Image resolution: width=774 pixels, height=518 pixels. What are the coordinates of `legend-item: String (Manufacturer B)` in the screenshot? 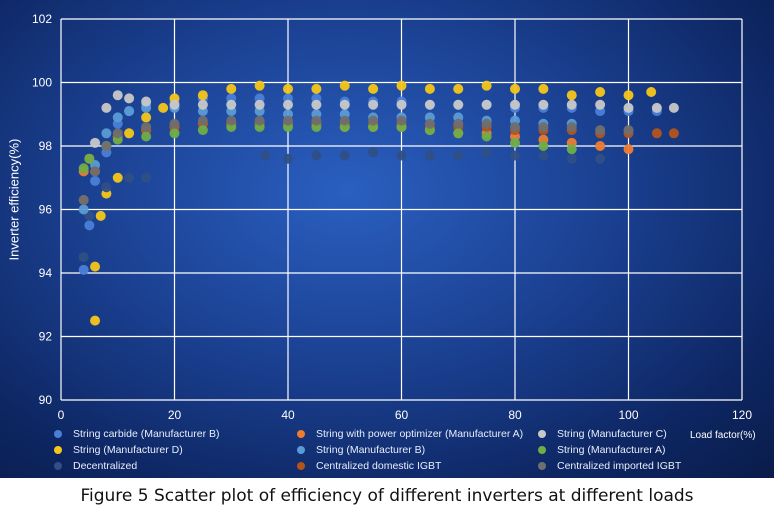 It's located at (361, 450).